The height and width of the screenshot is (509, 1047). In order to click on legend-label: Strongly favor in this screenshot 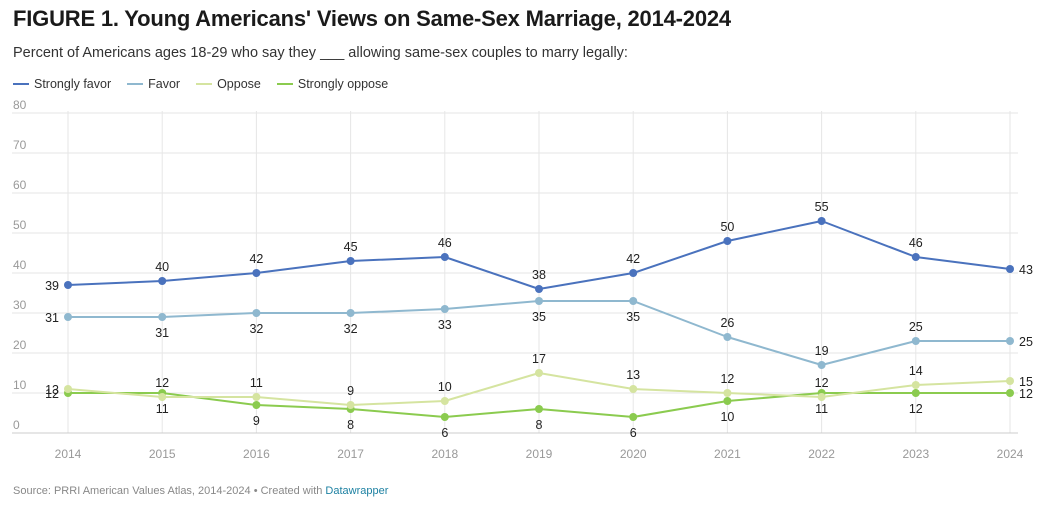, I will do `click(73, 84)`.